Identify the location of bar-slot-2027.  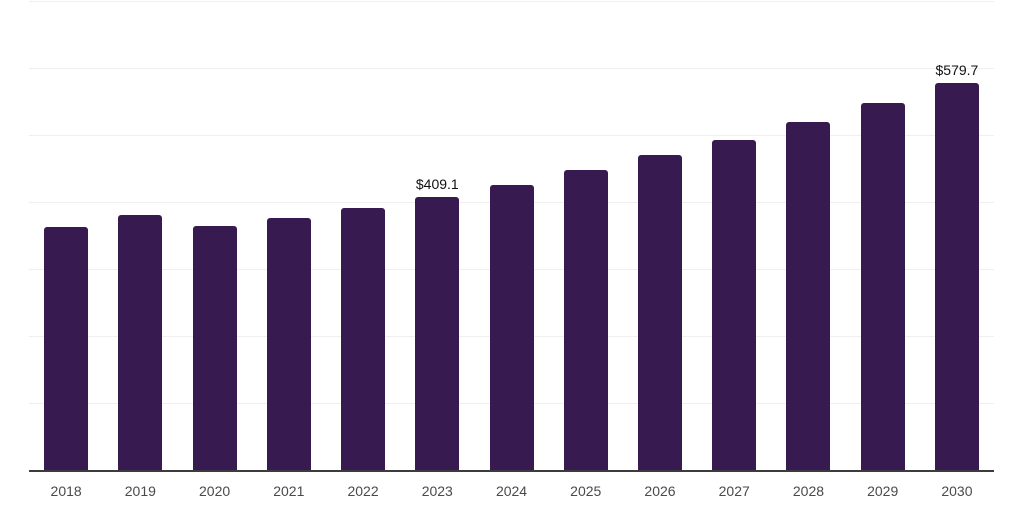
(734, 236).